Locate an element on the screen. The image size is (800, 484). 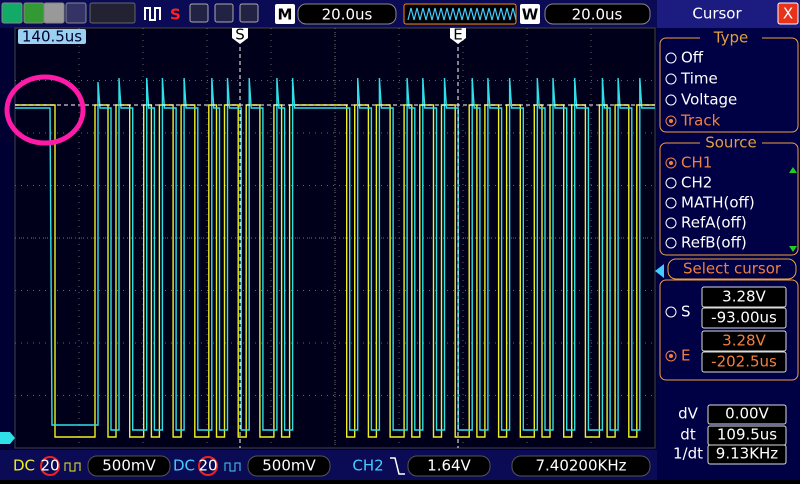
time-offset: 140.5us is located at coordinates (52, 37).